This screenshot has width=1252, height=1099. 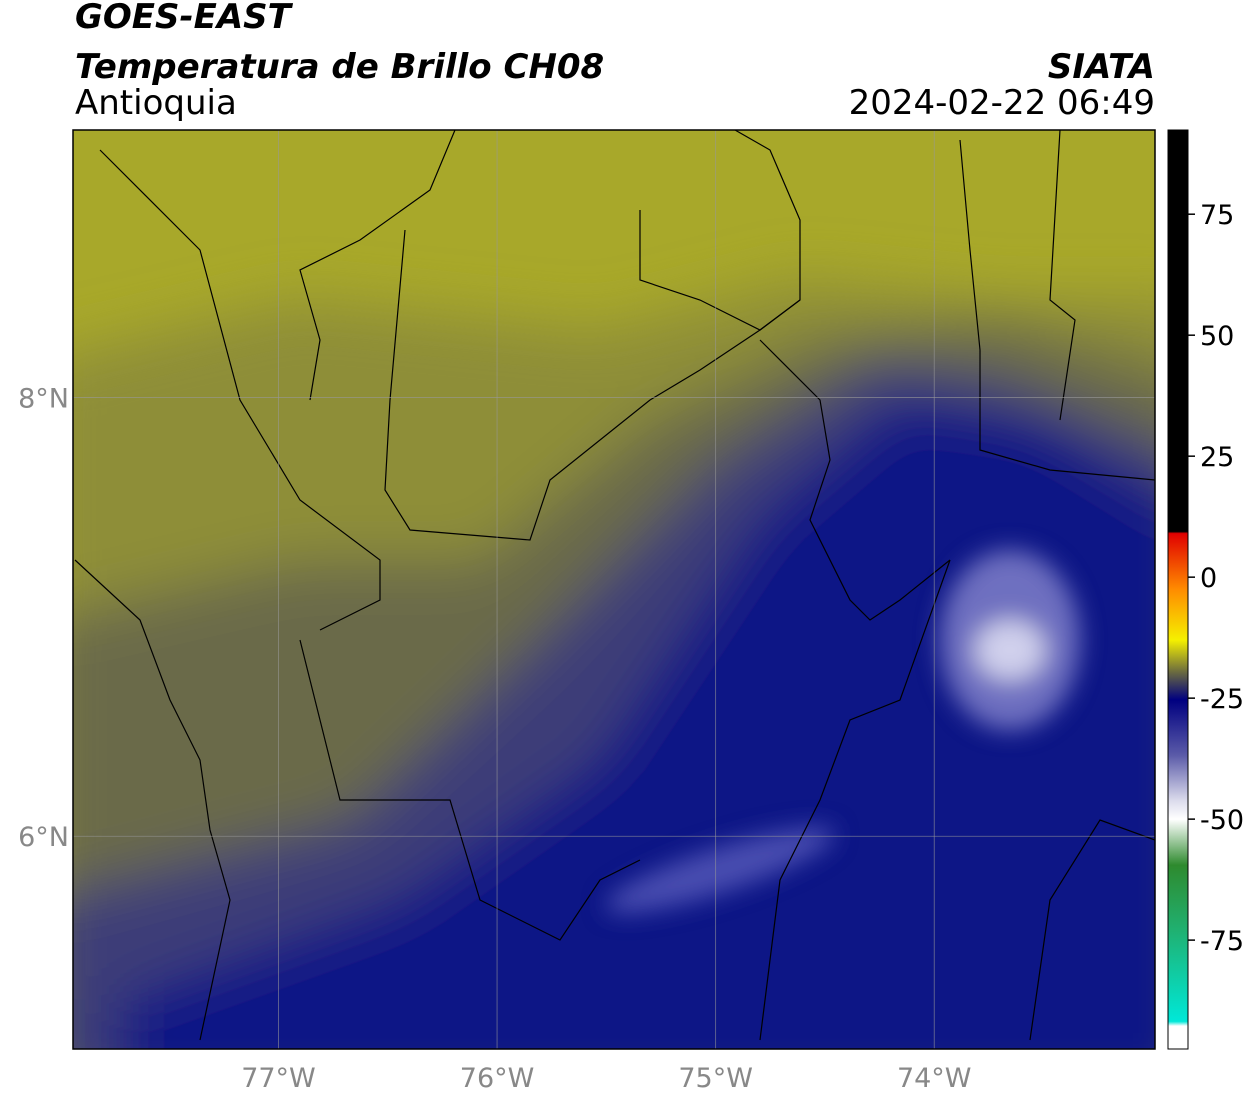 I want to click on colorbar-tick-label: -50, so click(x=1222, y=820).